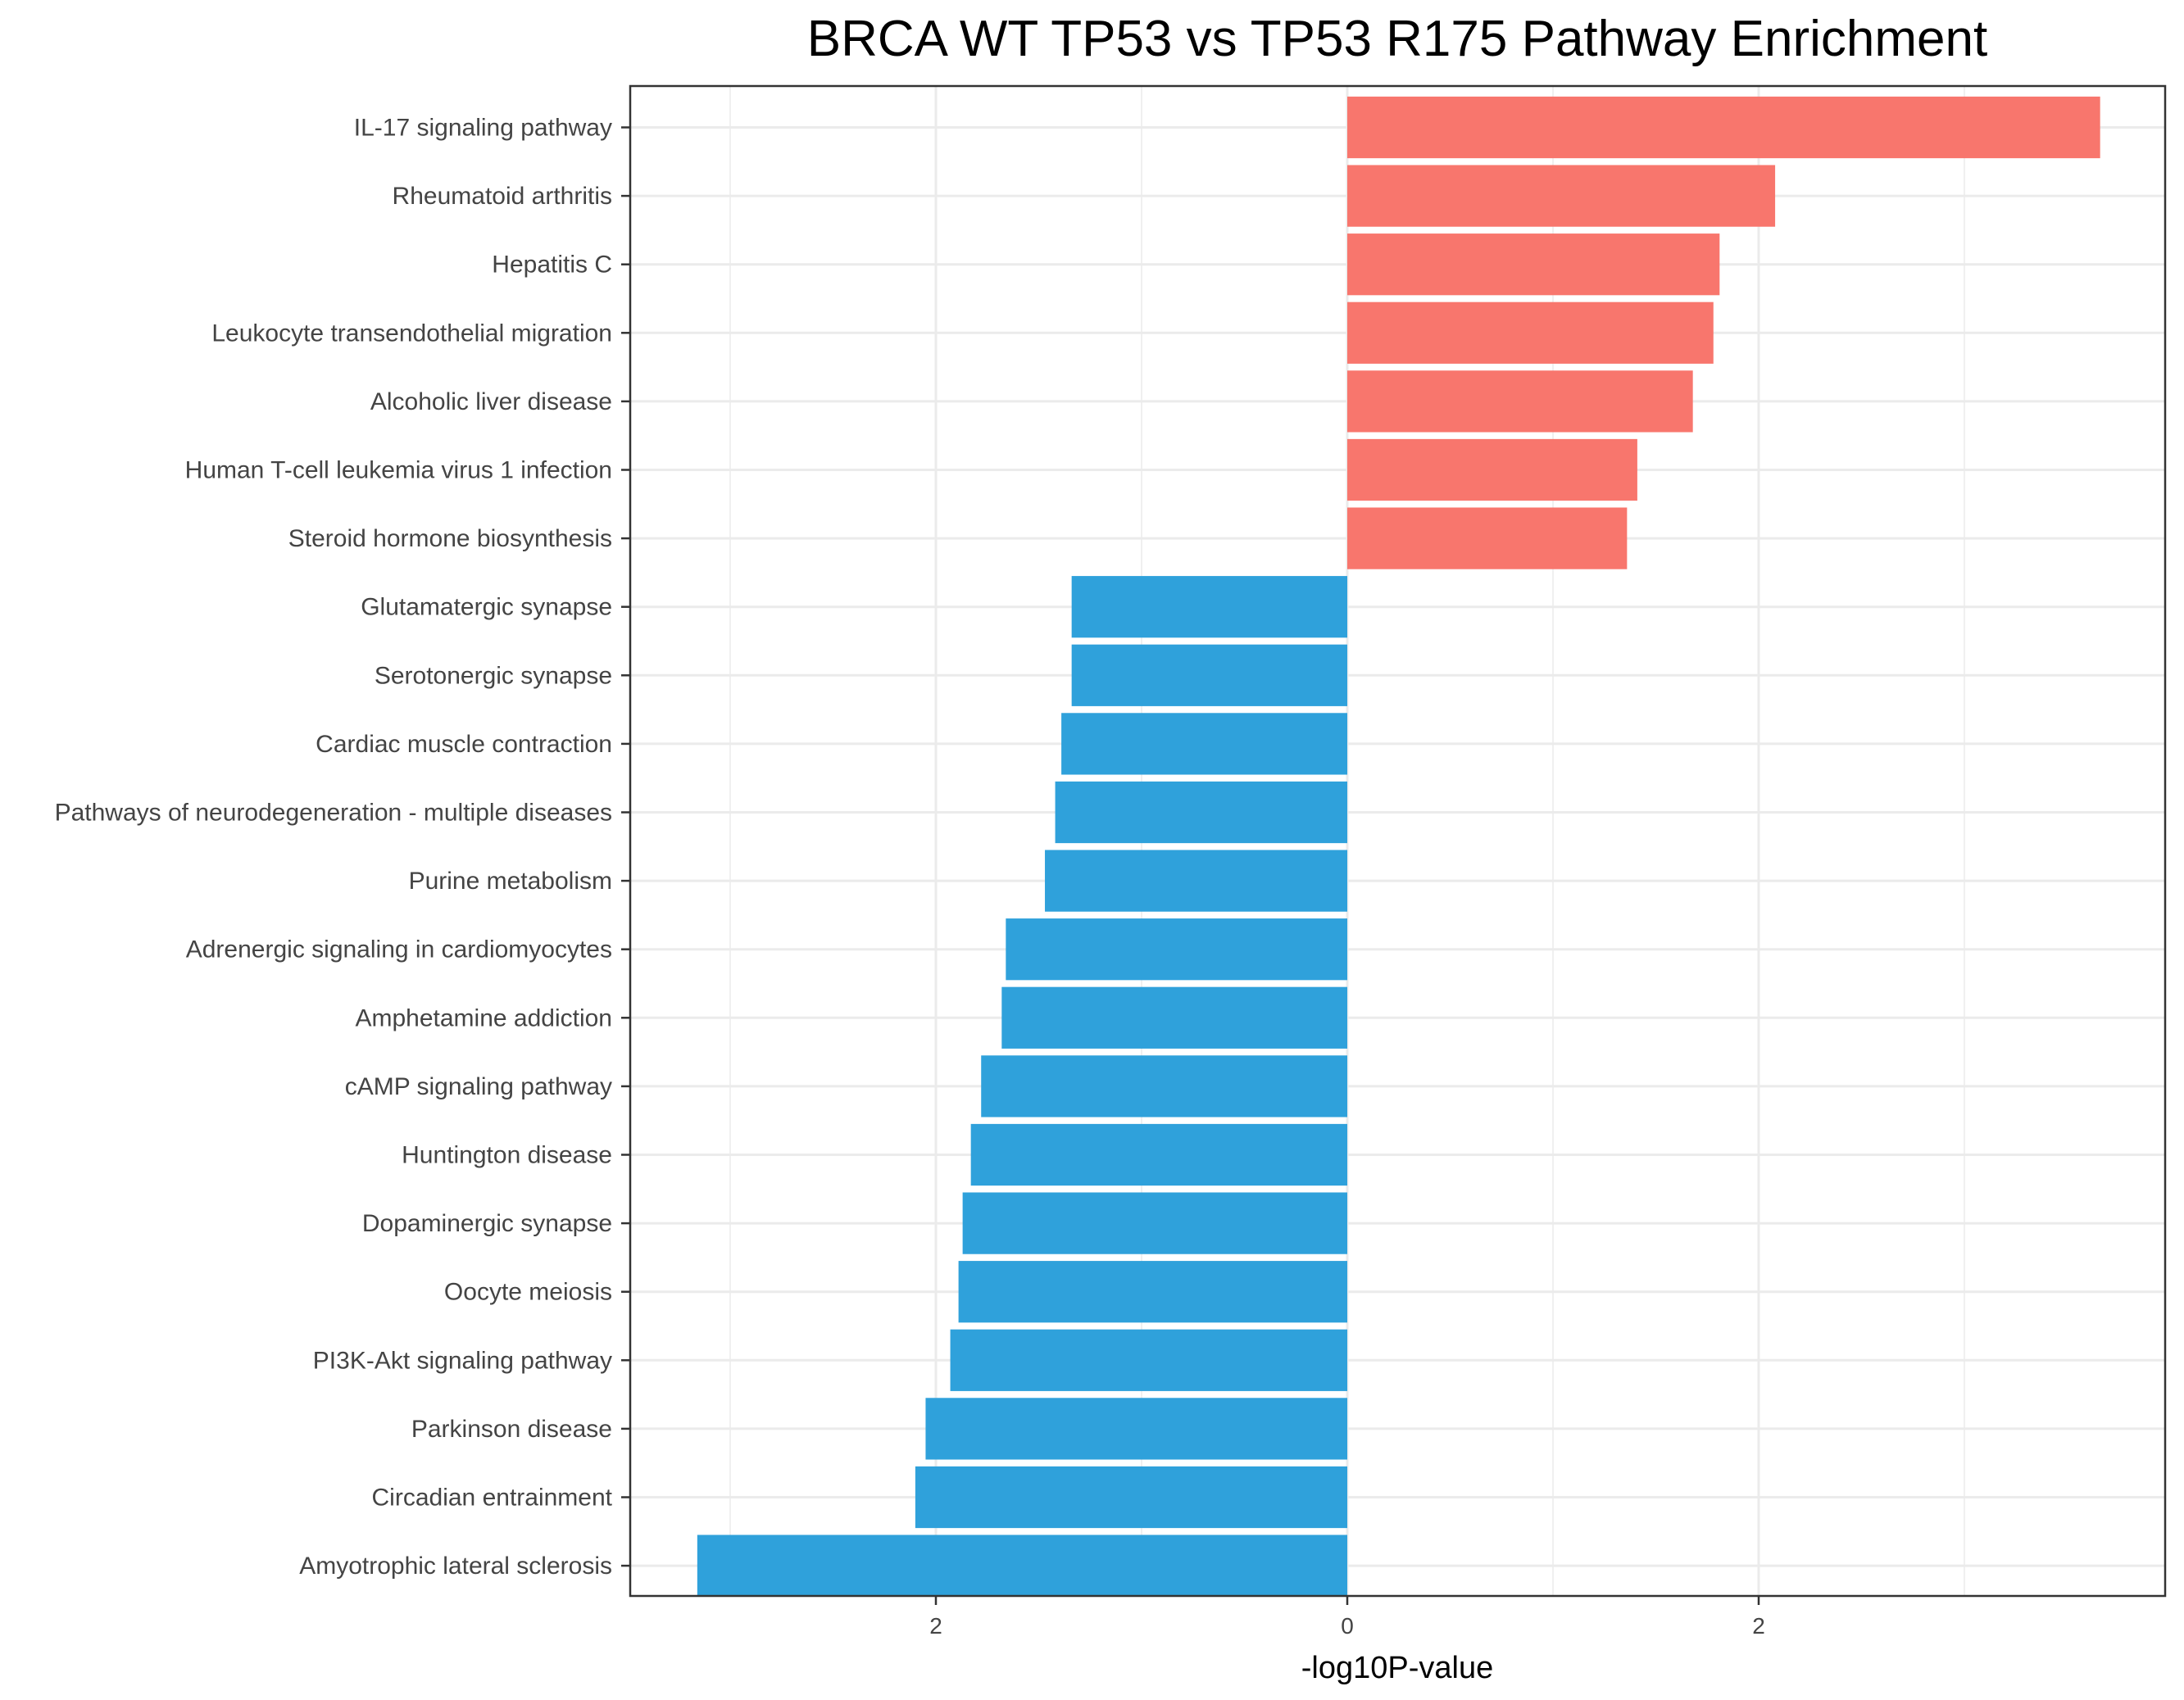 The width and height of the screenshot is (2184, 1700). What do you see at coordinates (450, 538) in the screenshot?
I see `category-label: Steroid hormone biosynthesis` at bounding box center [450, 538].